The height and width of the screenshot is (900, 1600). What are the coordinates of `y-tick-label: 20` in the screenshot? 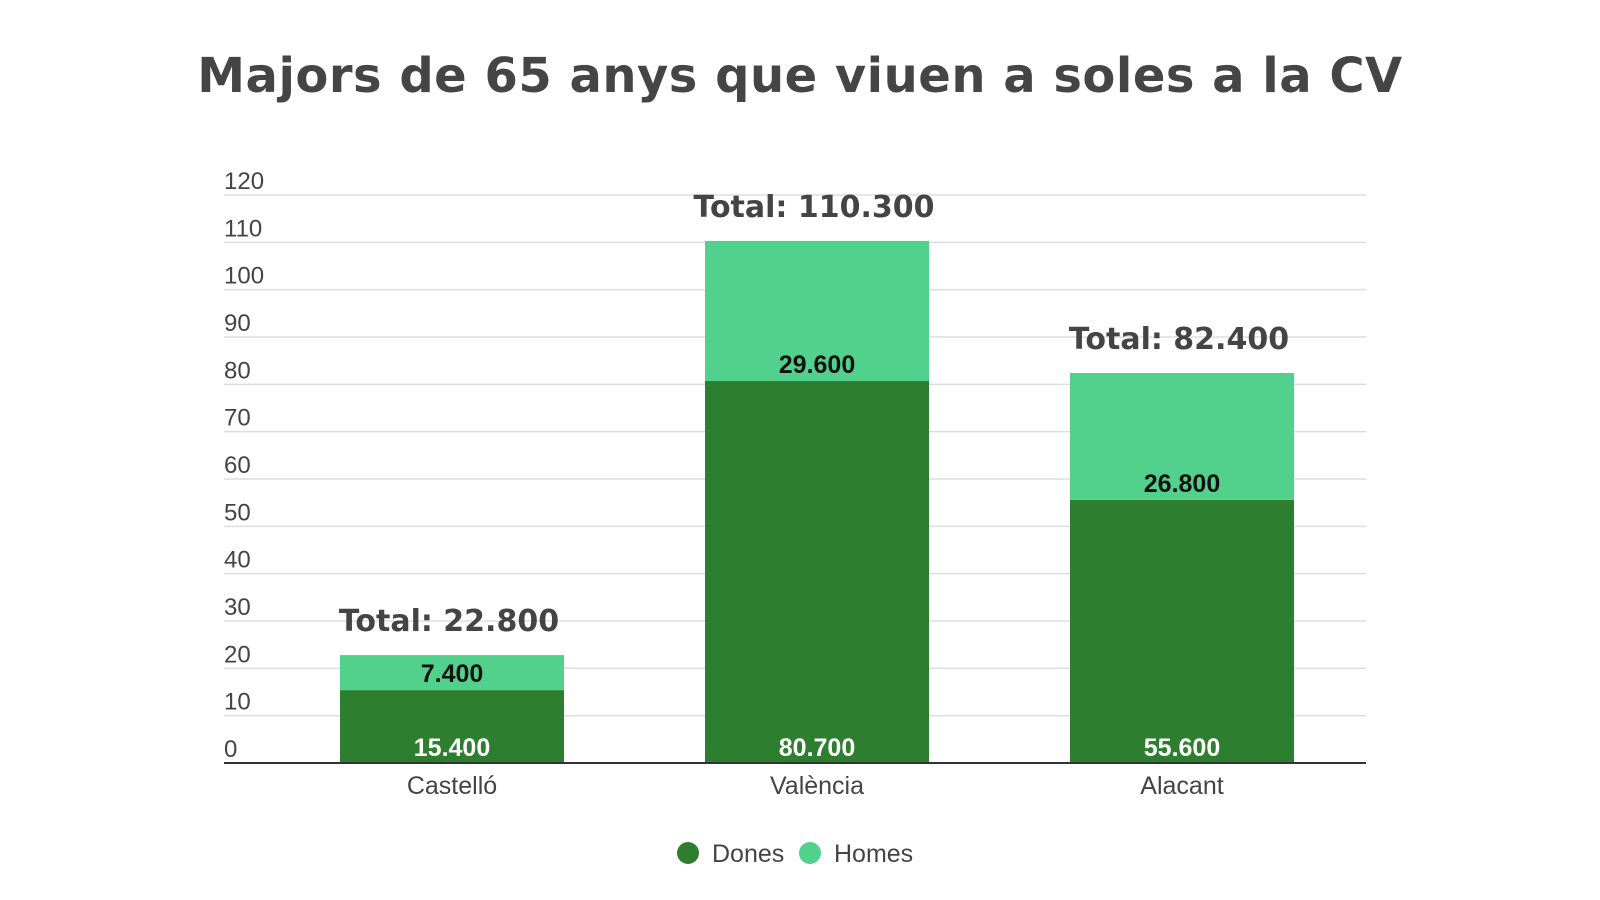 It's located at (237, 654).